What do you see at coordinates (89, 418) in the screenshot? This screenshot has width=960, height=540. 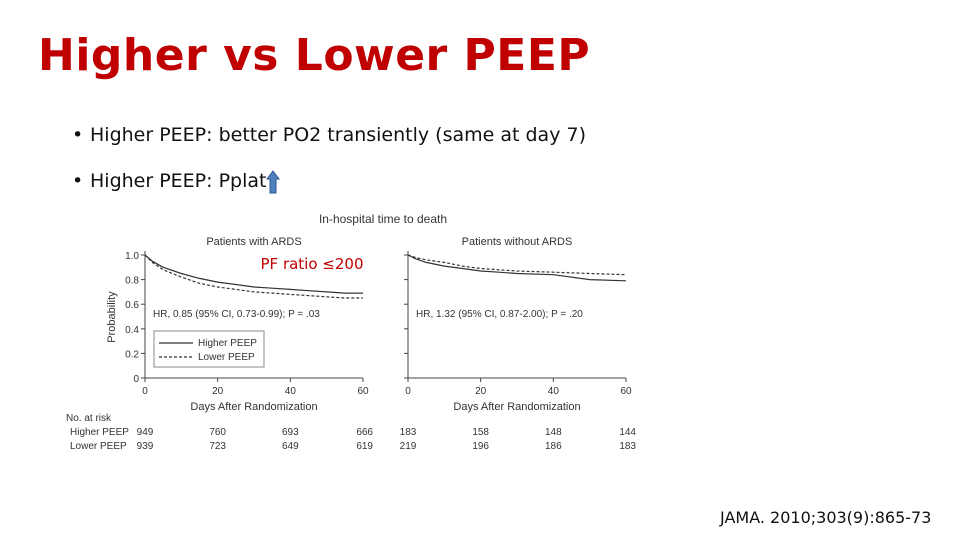 I see `risk-table-header: No. at risk` at bounding box center [89, 418].